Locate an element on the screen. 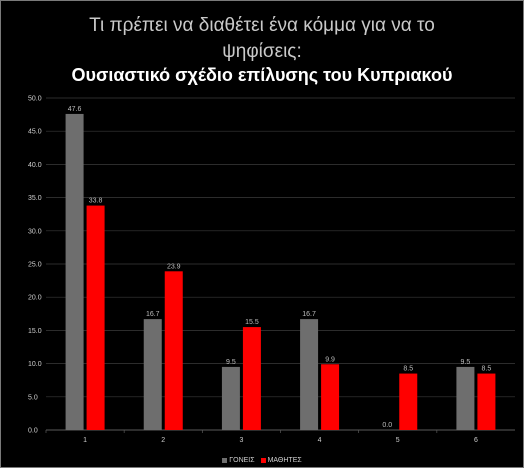 This screenshot has height=468, width=524. x-tick-label: 2 is located at coordinates (163, 440).